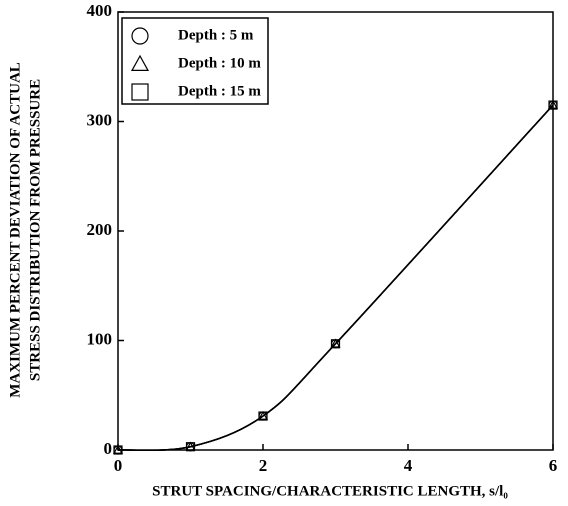  What do you see at coordinates (15, 230) in the screenshot?
I see `y-axis-label: MAXIMUM PERCENT DEVIATION OF ACTUAL` at bounding box center [15, 230].